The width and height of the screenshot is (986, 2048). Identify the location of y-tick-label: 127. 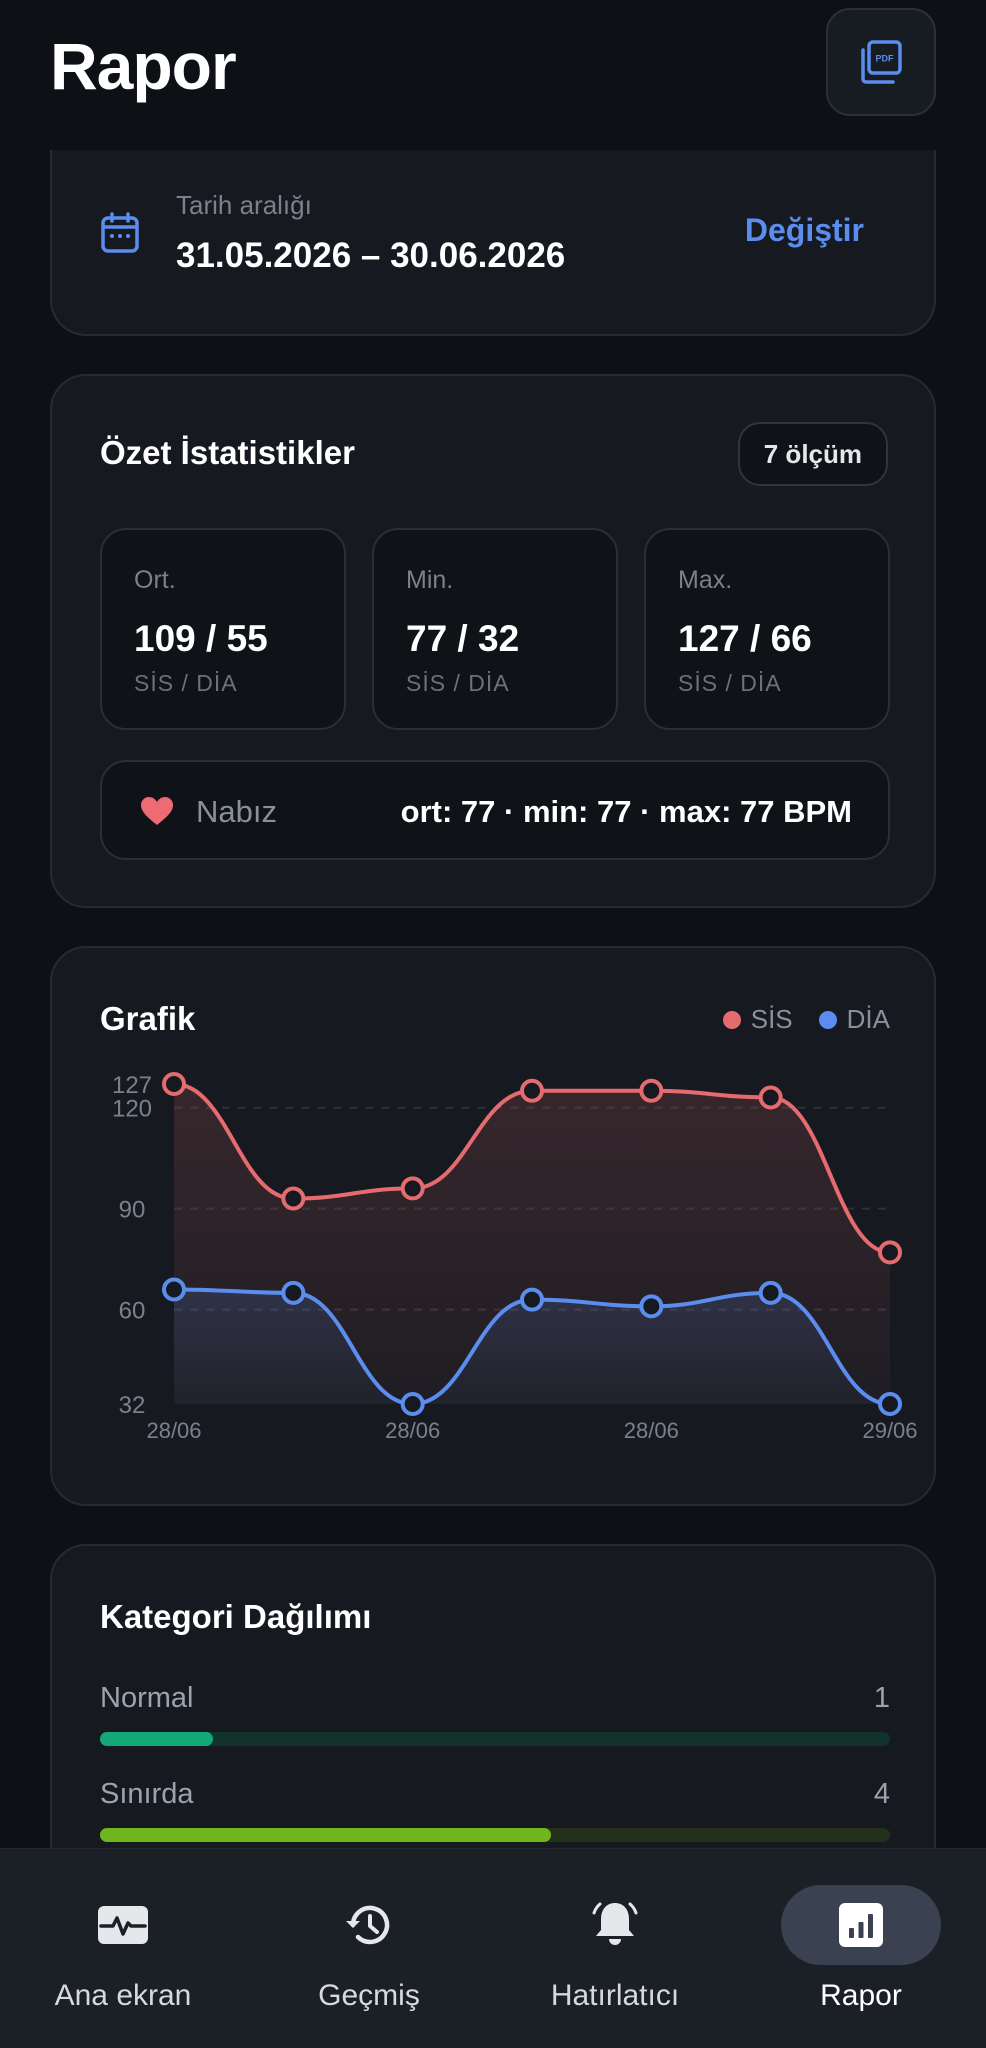
(132, 1085).